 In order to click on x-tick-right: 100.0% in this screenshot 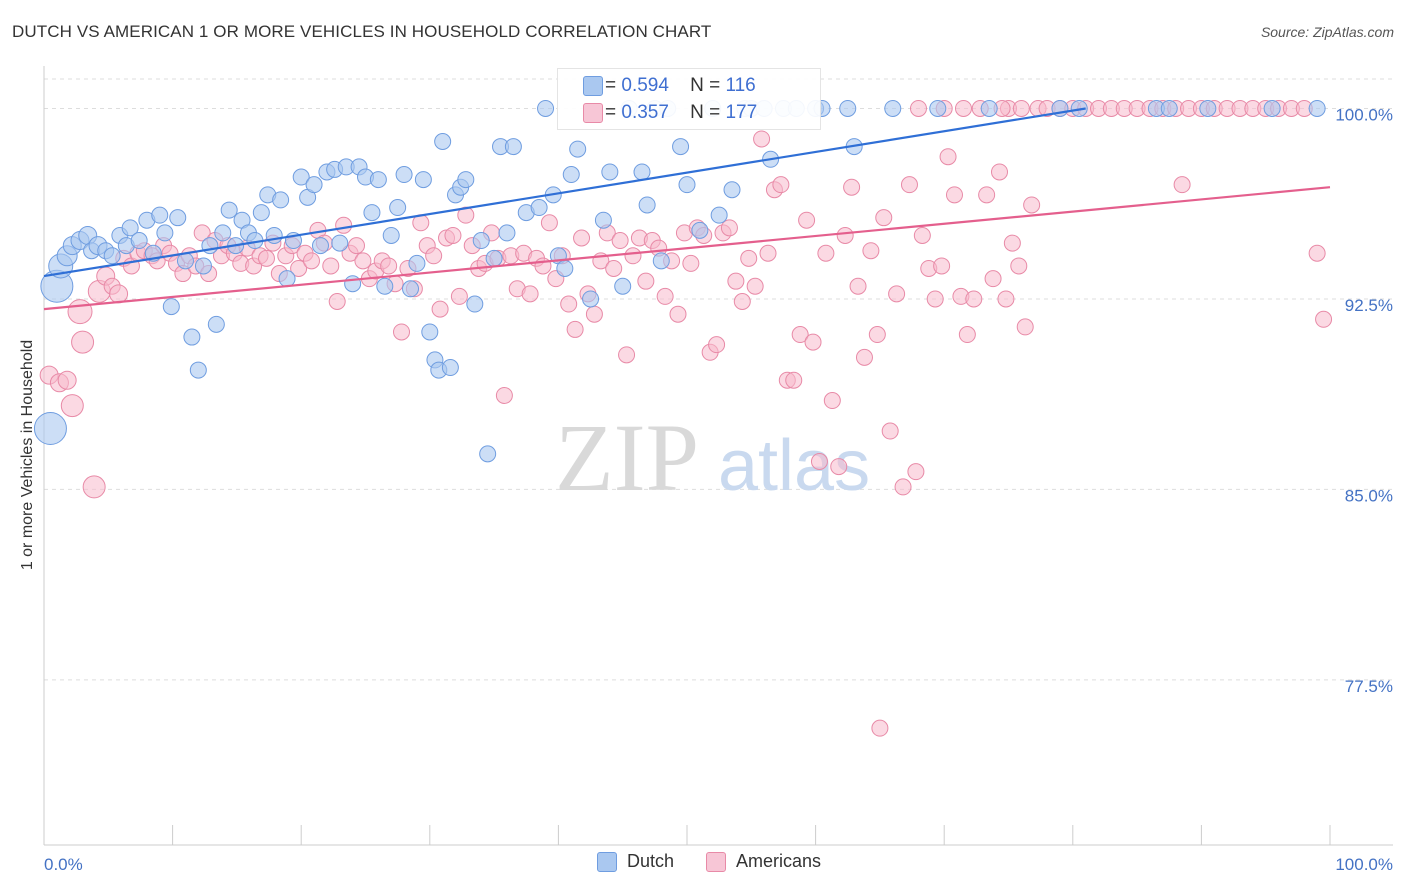, I will do `click(1364, 864)`.